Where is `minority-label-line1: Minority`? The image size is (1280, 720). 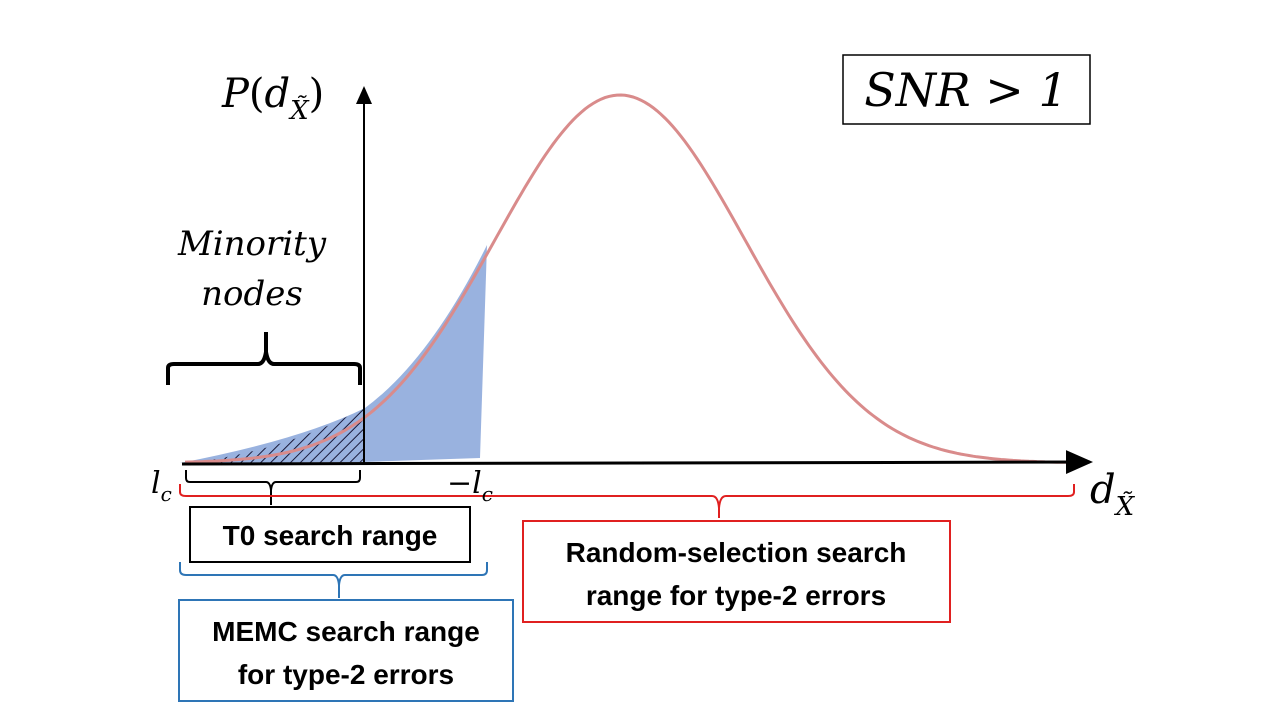
minority-label-line1: Minority is located at coordinates (252, 244).